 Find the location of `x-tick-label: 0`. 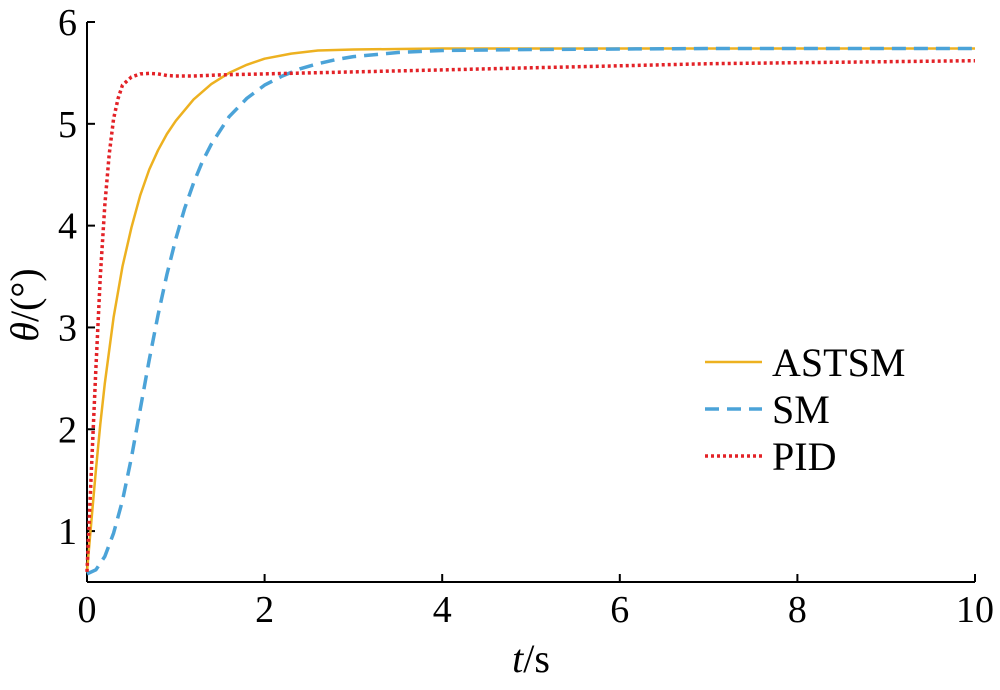

x-tick-label: 0 is located at coordinates (87, 610).